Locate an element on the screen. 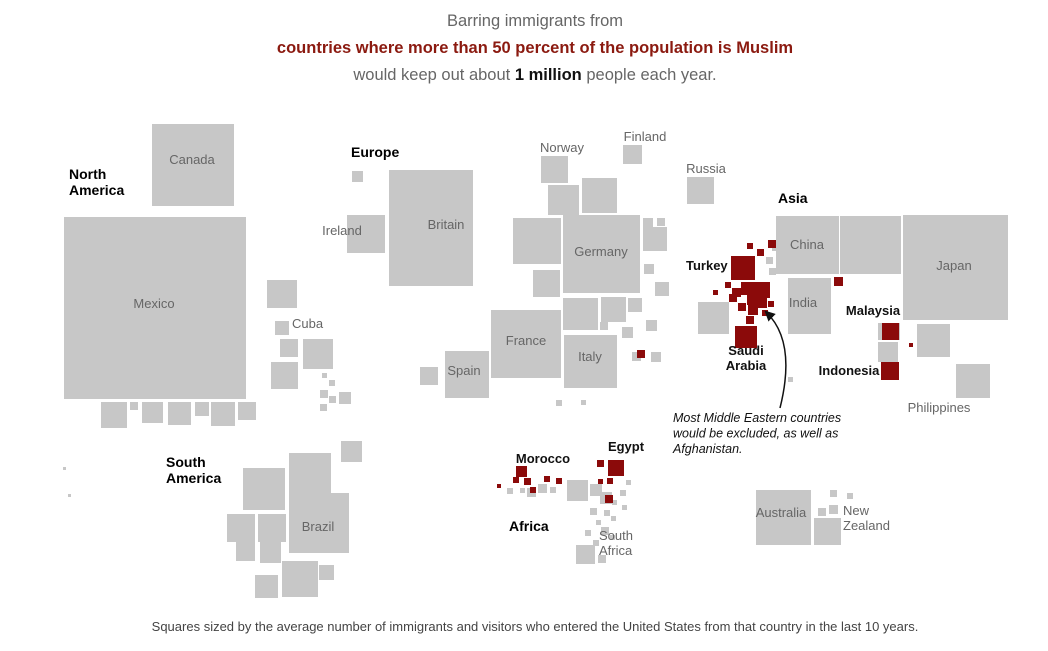 Image resolution: width=1048 pixels, height=651 pixels. excluded-country-label-line: Malaysia is located at coordinates (873, 310).